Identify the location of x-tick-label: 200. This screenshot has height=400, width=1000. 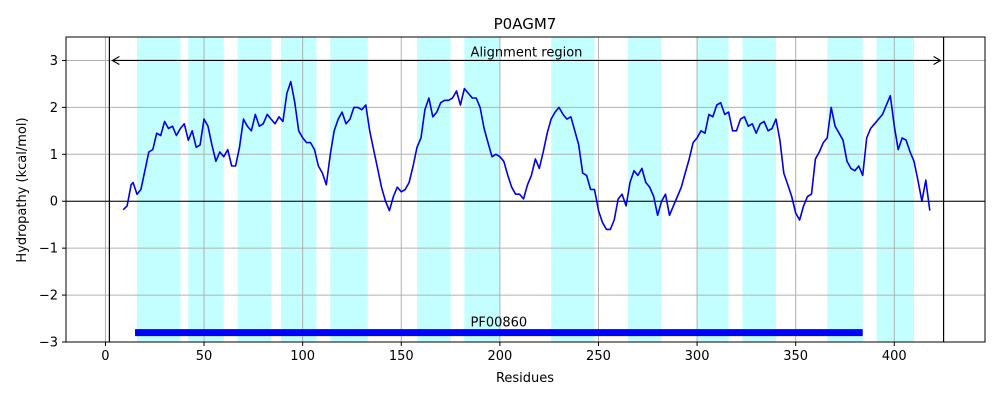
(499, 356).